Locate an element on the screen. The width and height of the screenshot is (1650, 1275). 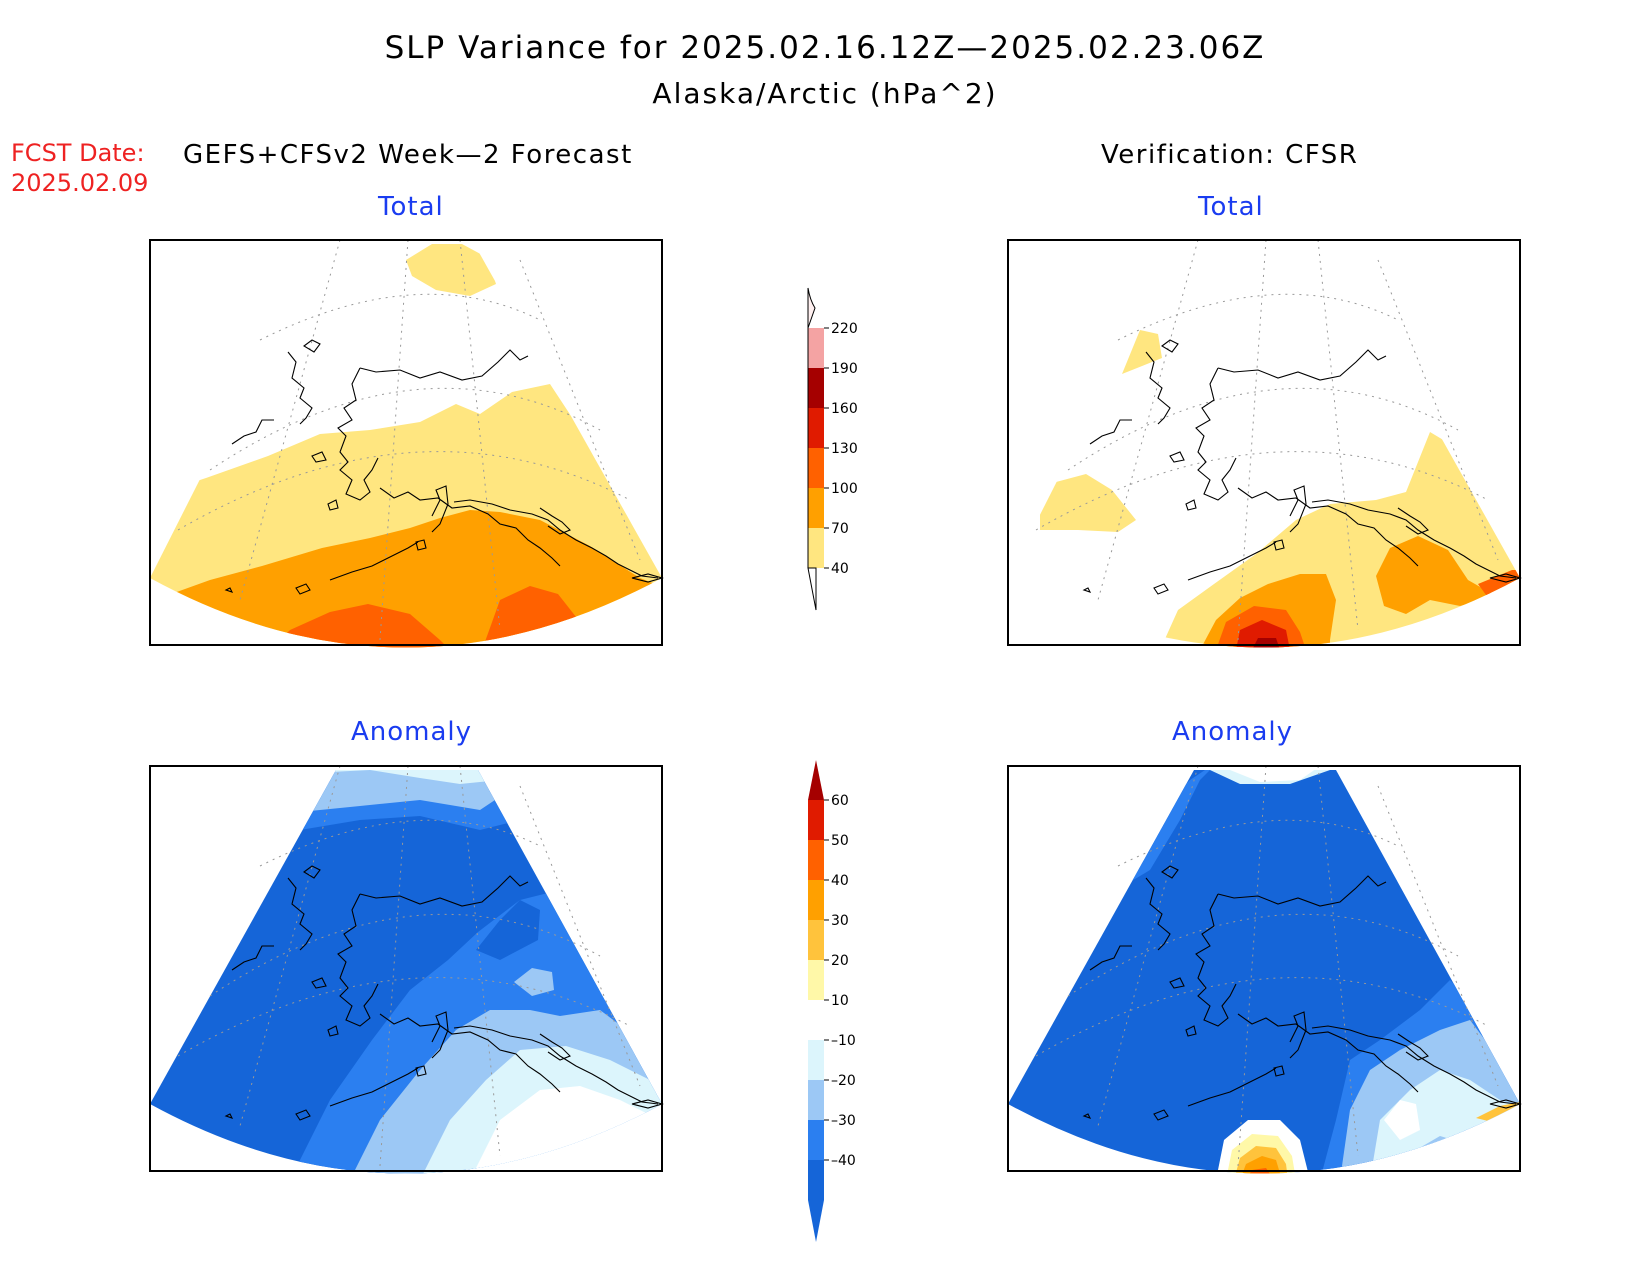
anomaly-colorbar-label: 40 is located at coordinates (840, 881).